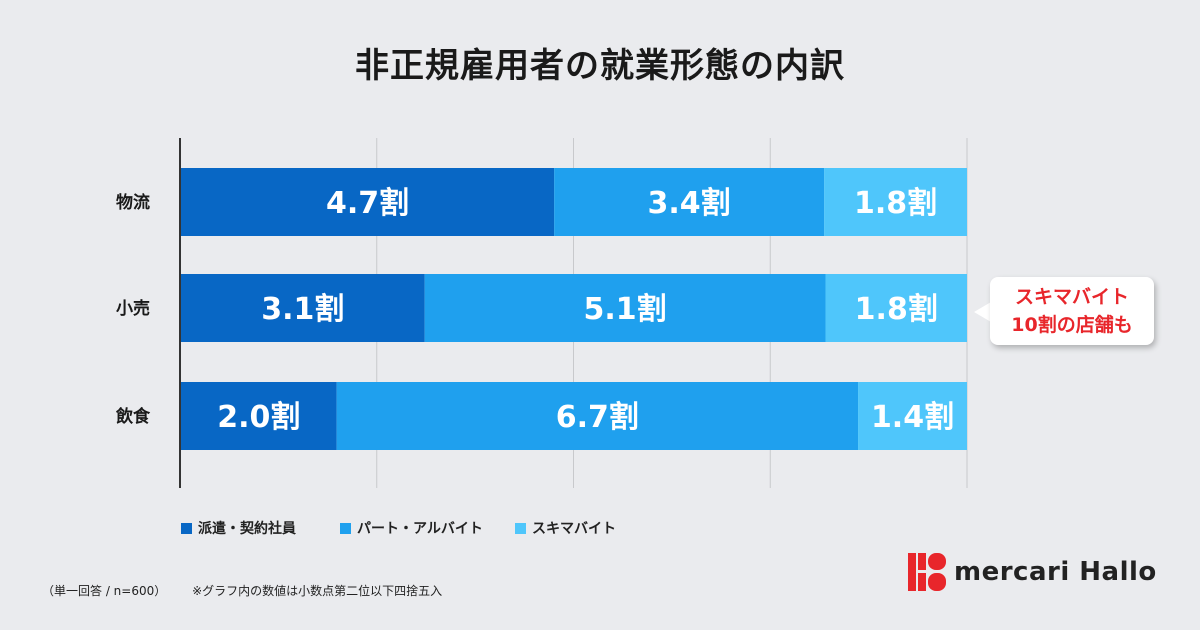  Describe the element at coordinates (104, 591) in the screenshot. I see `footnote-sample: （単一回答 / n=600）` at that location.